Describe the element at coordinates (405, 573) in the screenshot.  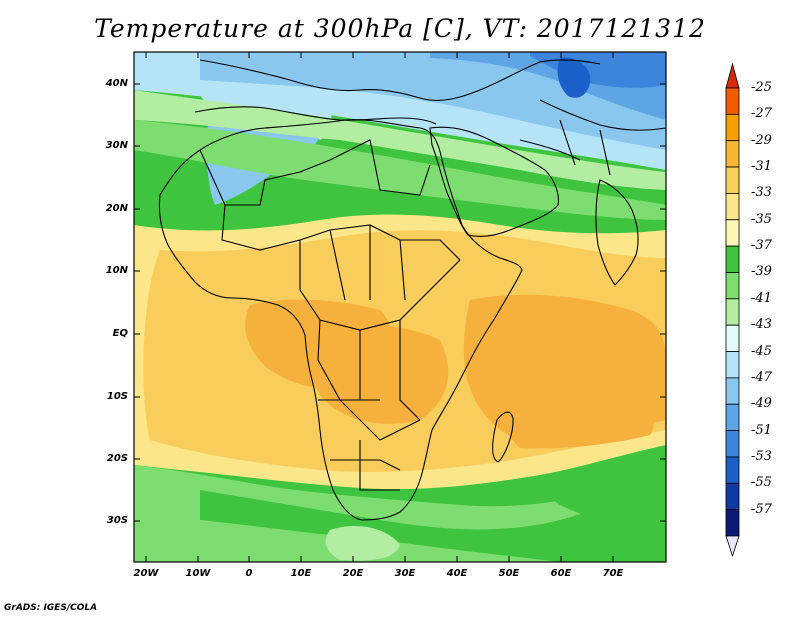
I see `lon-label-30e: 30E` at that location.